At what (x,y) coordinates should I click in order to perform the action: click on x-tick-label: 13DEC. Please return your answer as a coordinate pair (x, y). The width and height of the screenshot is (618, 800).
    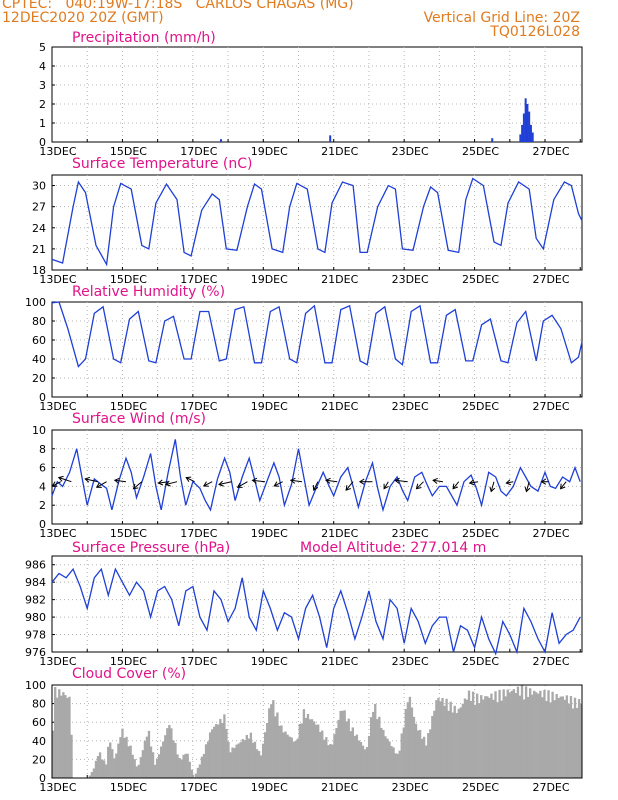
    Looking at the image, I should click on (57, 661).